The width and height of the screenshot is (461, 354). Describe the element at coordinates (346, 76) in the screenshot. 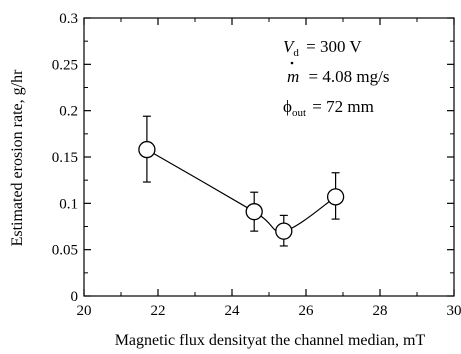

I see `mdot-value: = 4.08 mg/s` at that location.